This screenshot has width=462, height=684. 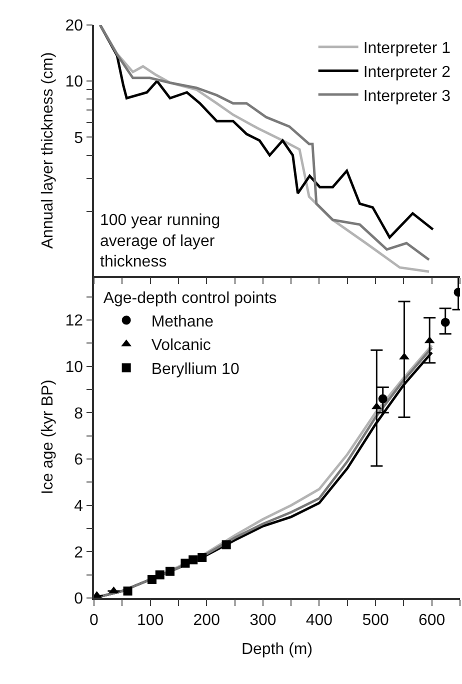 What do you see at coordinates (277, 649) in the screenshot?
I see `x-axis-title: Depth (m)` at bounding box center [277, 649].